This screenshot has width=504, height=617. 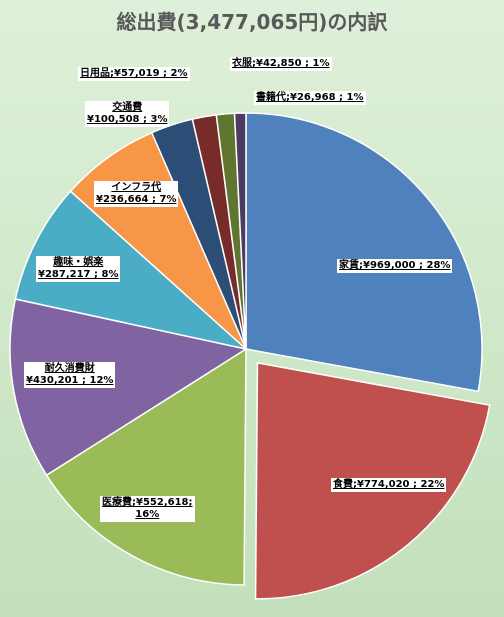 What do you see at coordinates (127, 114) in the screenshot?
I see `data-label-transport: 交通費 ¥100,508 ; 3%` at bounding box center [127, 114].